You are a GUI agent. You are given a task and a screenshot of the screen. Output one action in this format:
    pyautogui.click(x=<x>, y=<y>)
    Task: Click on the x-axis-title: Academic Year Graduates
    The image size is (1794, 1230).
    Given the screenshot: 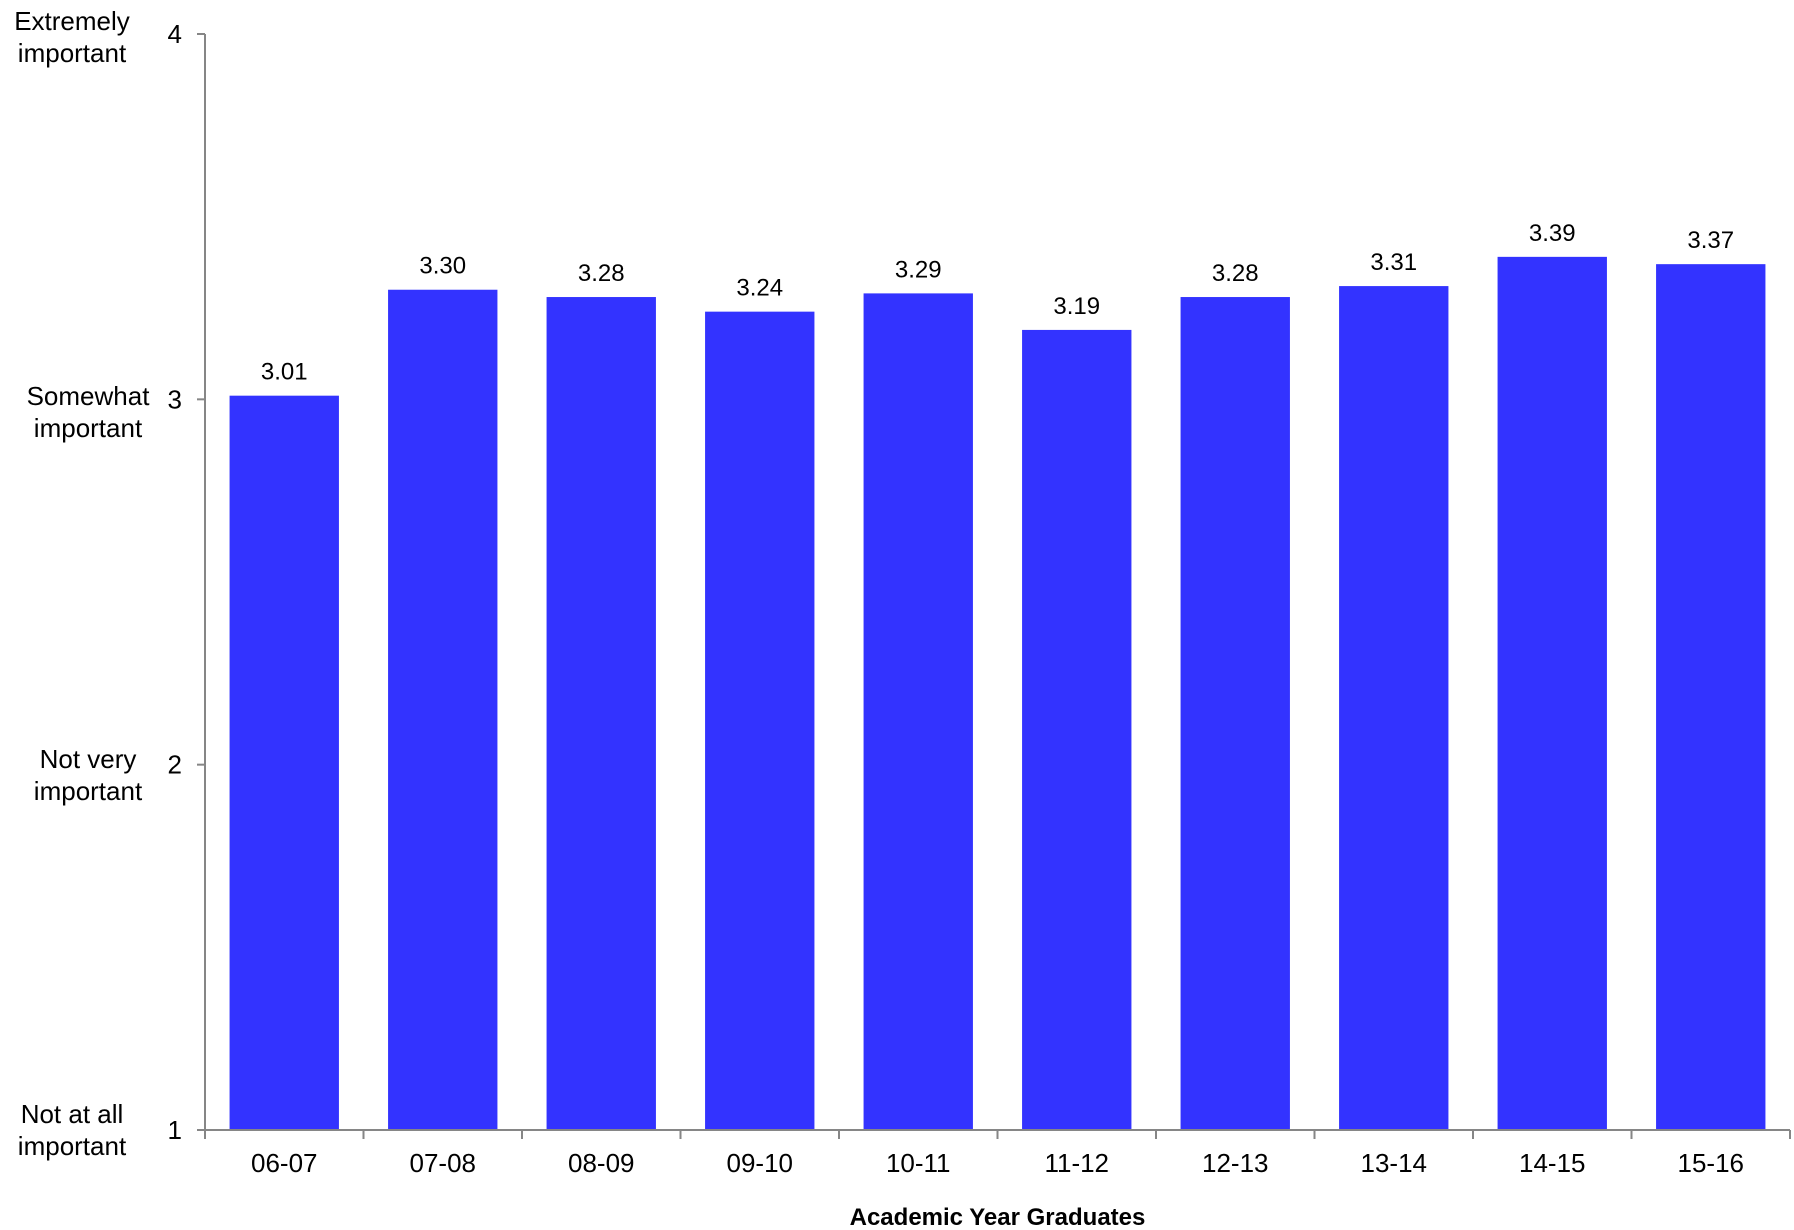 What is the action you would take?
    pyautogui.click(x=998, y=1217)
    